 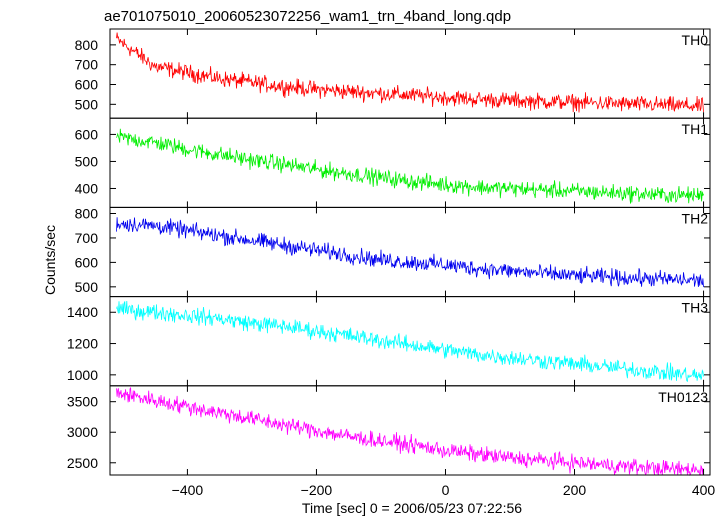 I want to click on series-label: TH3, so click(x=695, y=308).